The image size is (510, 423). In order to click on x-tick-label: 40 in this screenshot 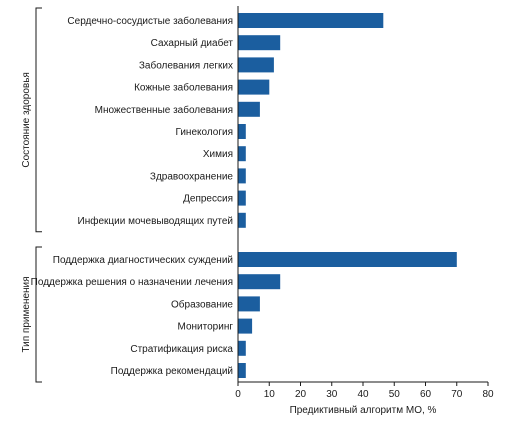, I will do `click(363, 394)`.